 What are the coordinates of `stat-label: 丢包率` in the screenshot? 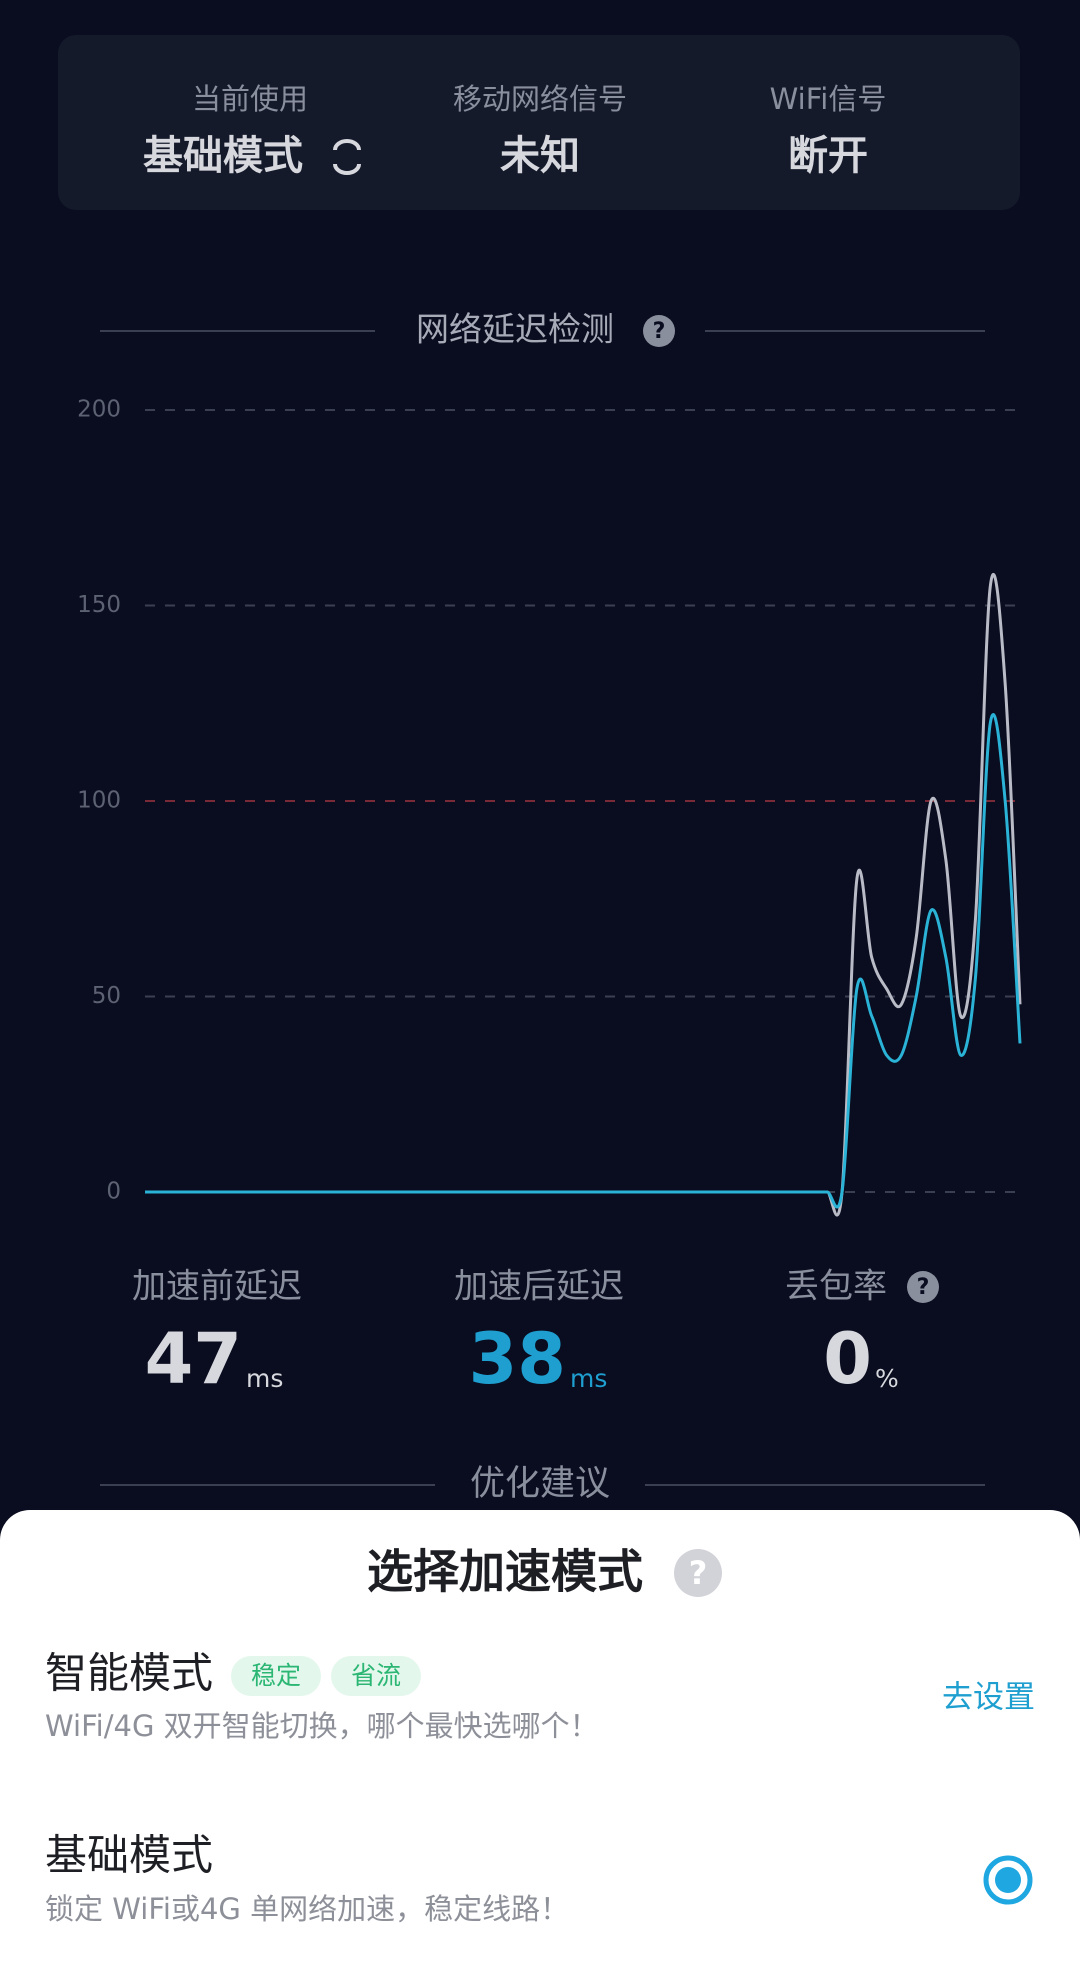 It's located at (836, 1287).